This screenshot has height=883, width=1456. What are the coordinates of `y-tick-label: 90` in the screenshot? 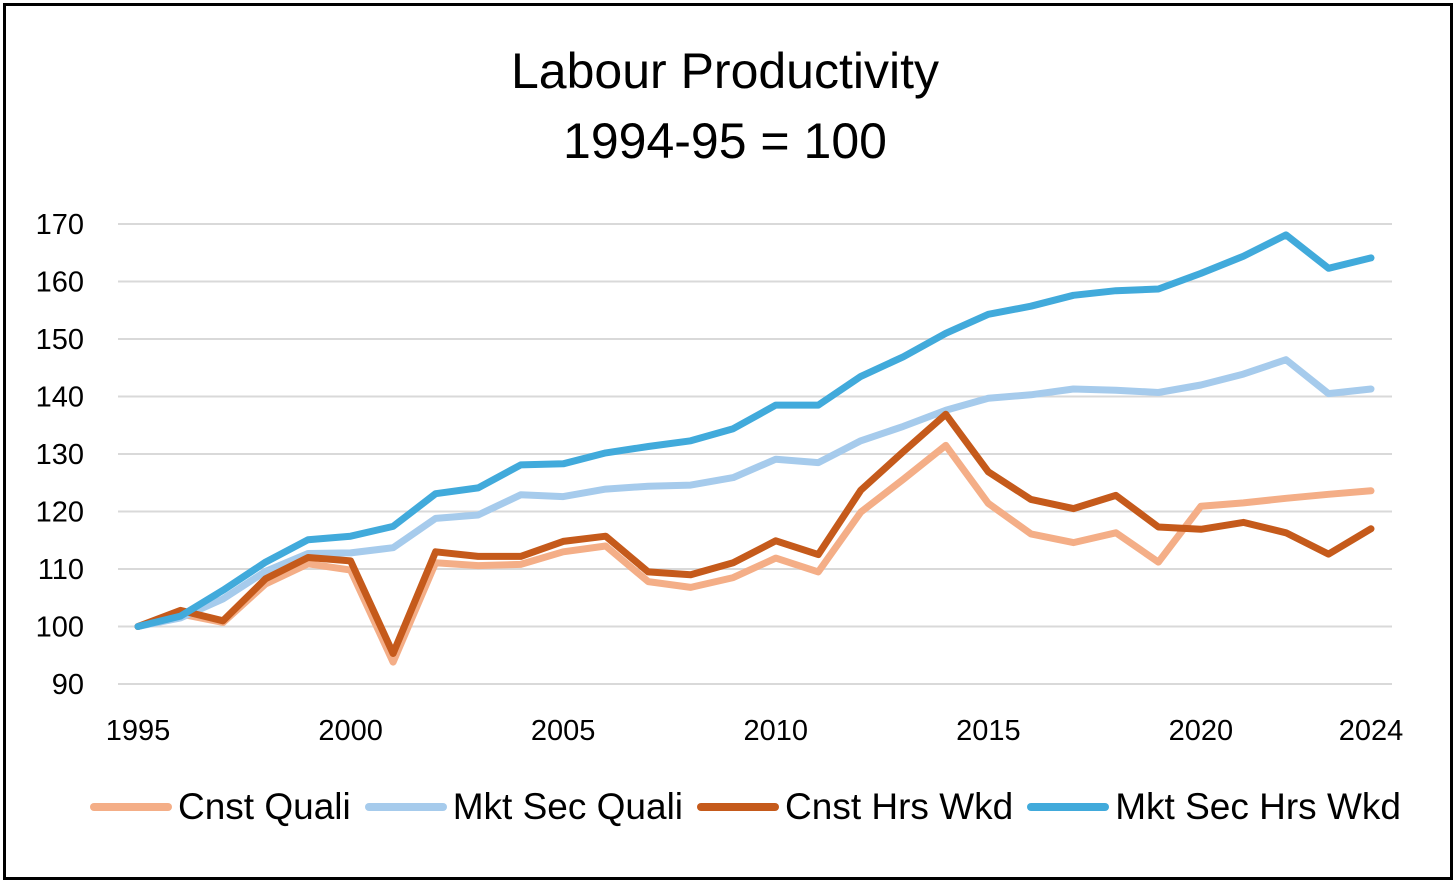 It's located at (68, 685).